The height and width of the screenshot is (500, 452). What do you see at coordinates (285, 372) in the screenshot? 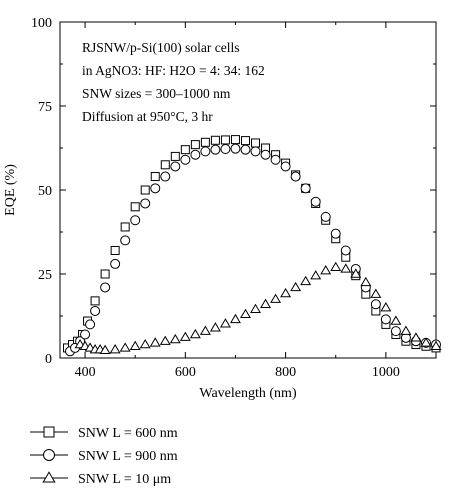
I see `x-tick-label: 800` at bounding box center [285, 372].